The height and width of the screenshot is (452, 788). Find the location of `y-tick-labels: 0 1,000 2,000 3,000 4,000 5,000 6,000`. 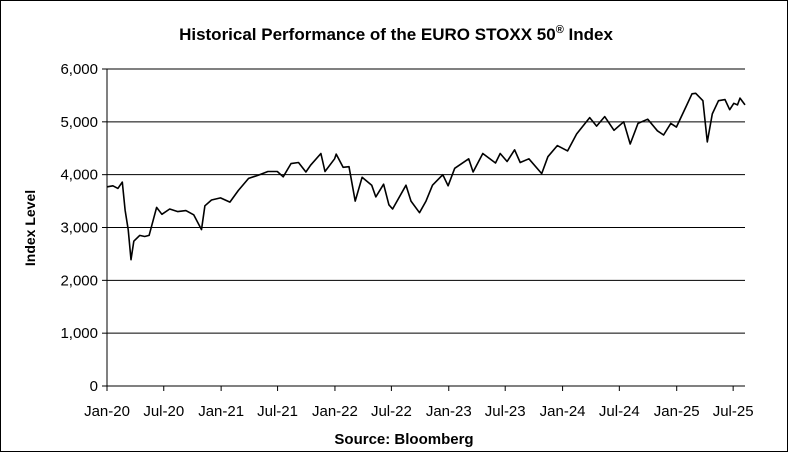

y-tick-labels: 0 1,000 2,000 3,000 4,000 5,000 6,000 is located at coordinates (79, 228).